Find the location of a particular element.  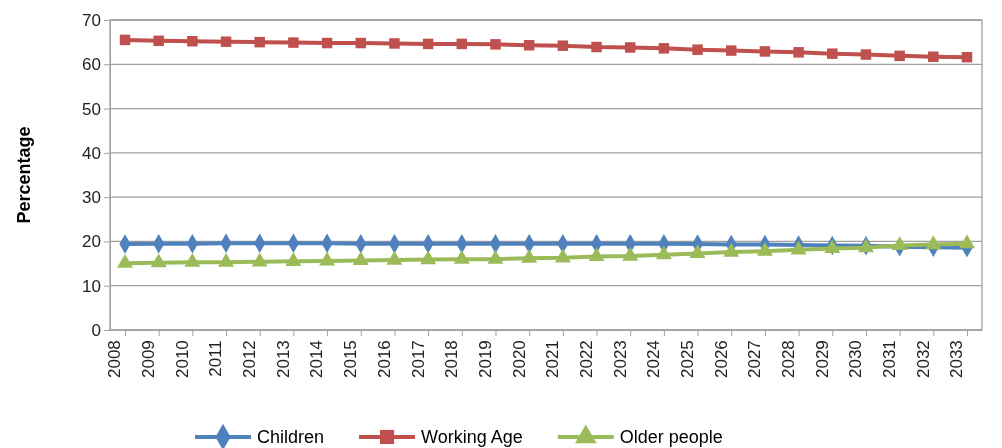

x-tick-label: 2030 is located at coordinates (856, 359).